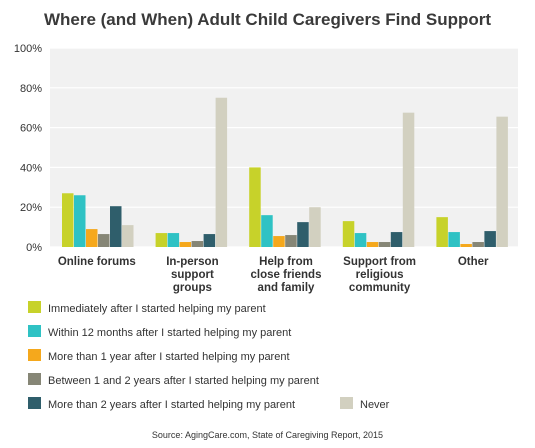  What do you see at coordinates (286, 262) in the screenshot?
I see `category-label: Help from` at bounding box center [286, 262].